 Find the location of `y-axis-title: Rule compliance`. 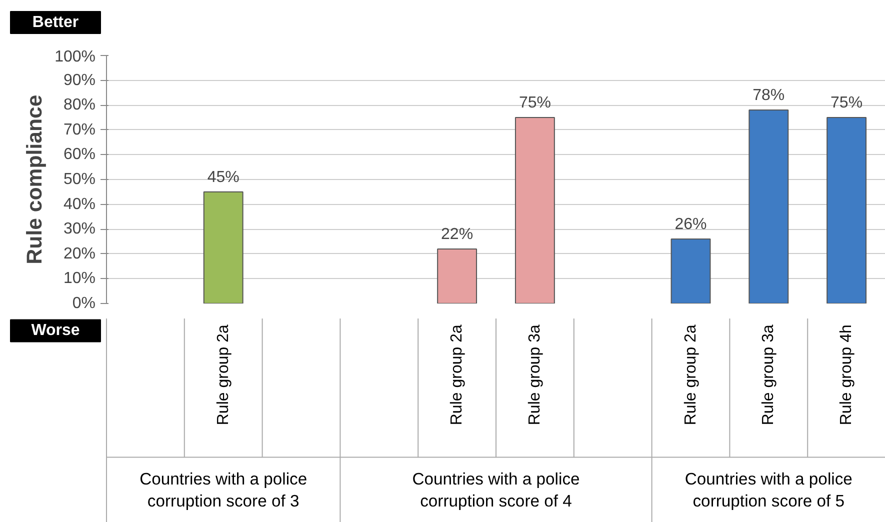

y-axis-title: Rule compliance is located at coordinates (34, 179).